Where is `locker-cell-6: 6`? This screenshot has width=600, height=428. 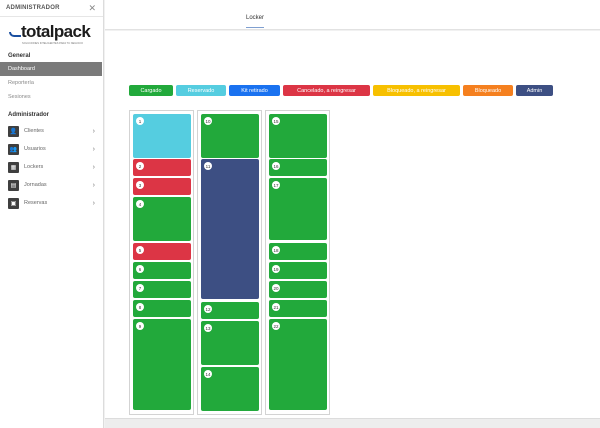
locker-cell-6: 6 is located at coordinates (162, 270).